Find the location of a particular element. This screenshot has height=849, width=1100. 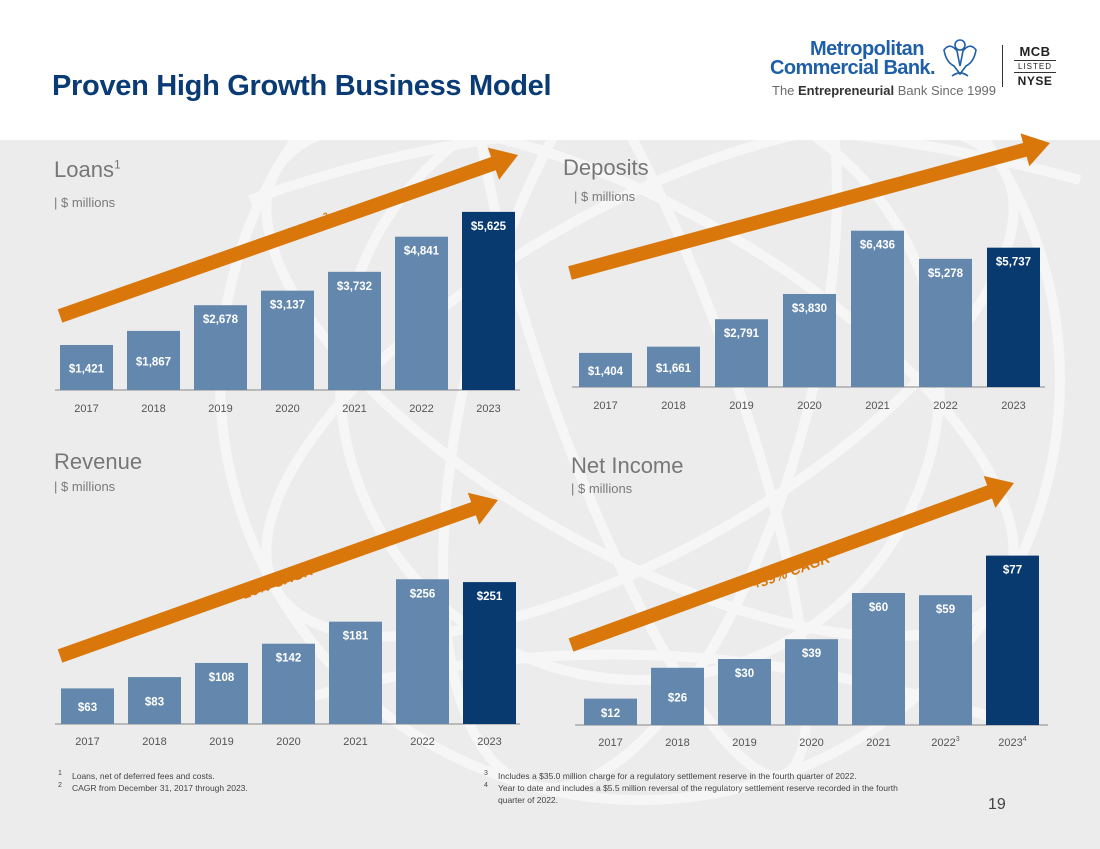

chart-title: Deposits is located at coordinates (606, 167).